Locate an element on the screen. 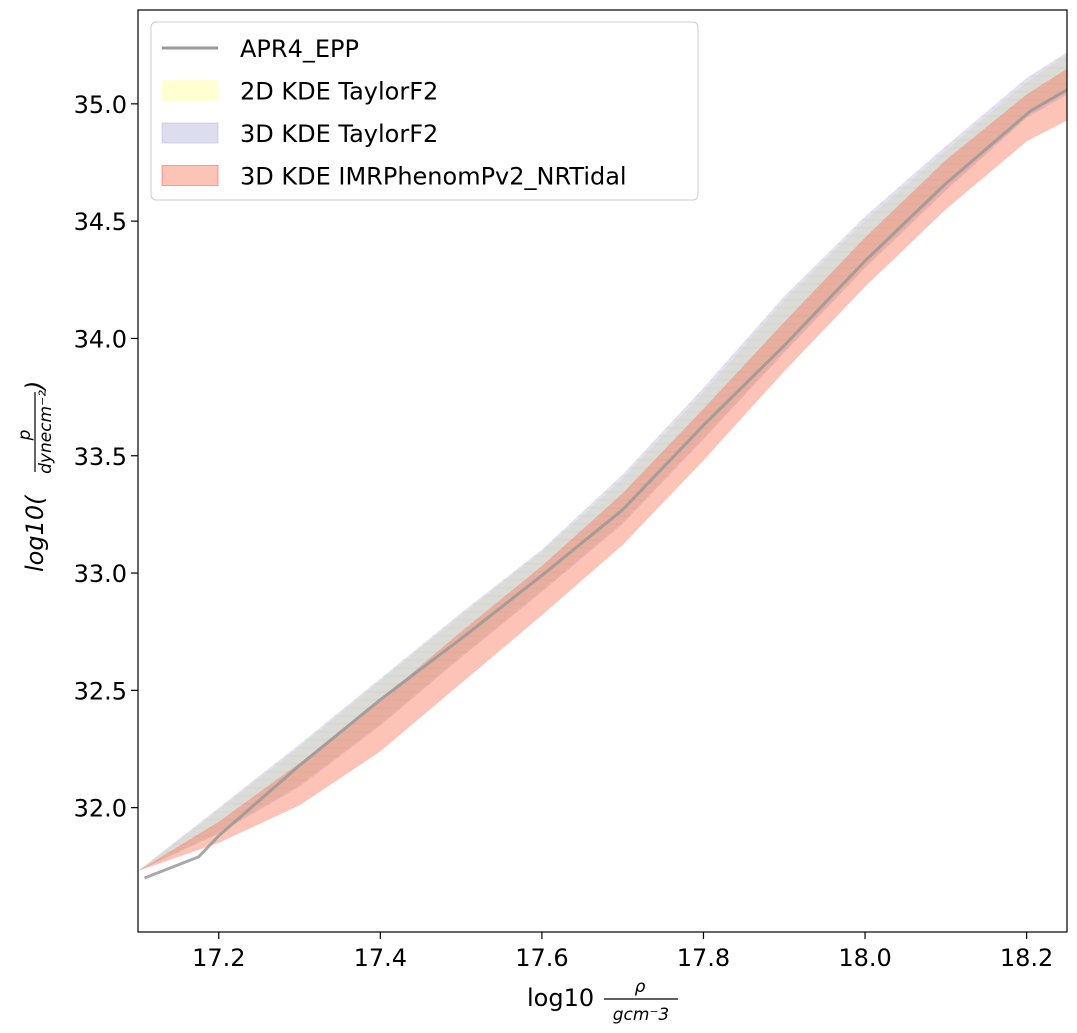 This screenshot has width=1077, height=1033. x-tick-label: 17.2 is located at coordinates (218, 958).